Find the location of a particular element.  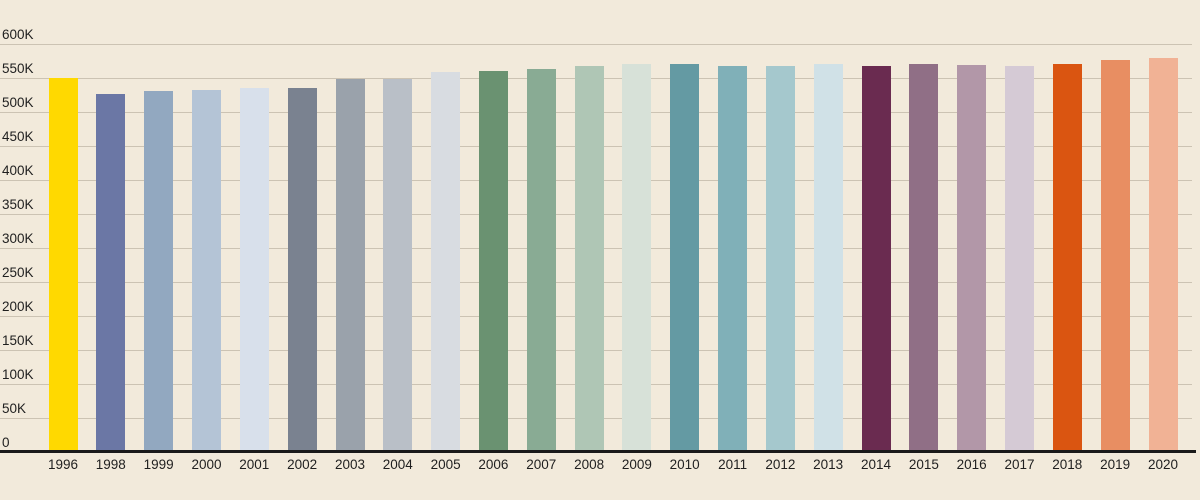

x-tick-label: 2000 is located at coordinates (206, 464).